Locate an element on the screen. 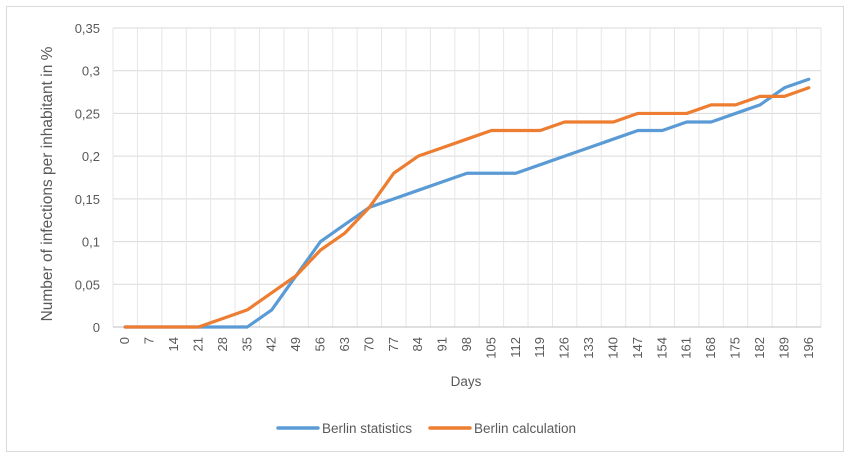 This screenshot has height=462, width=852. x-tick-label: 91 is located at coordinates (442, 344).